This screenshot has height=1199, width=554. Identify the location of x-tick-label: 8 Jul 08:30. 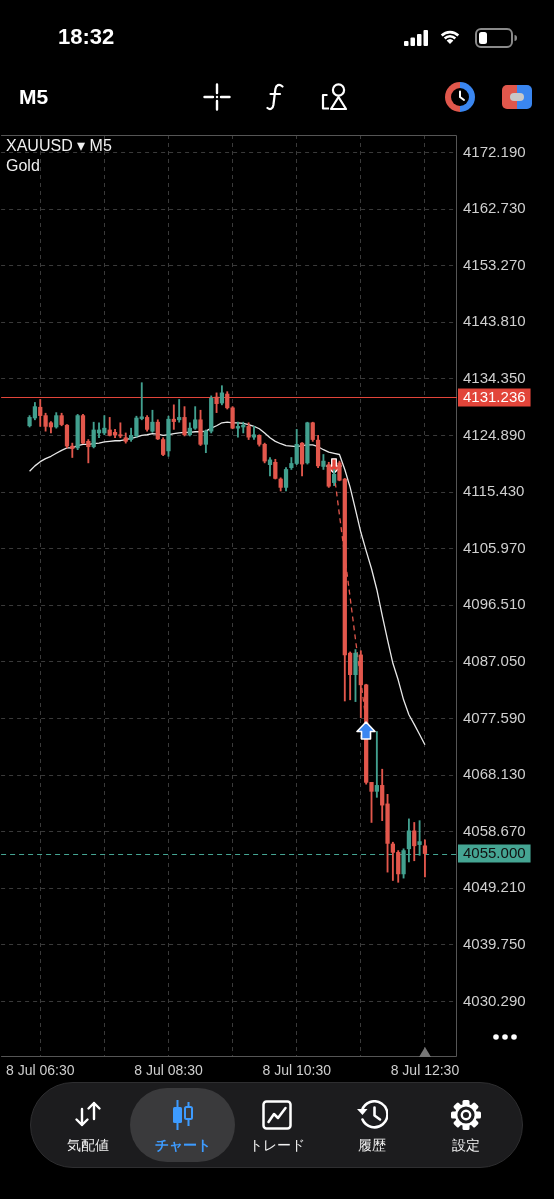
(168, 1070).